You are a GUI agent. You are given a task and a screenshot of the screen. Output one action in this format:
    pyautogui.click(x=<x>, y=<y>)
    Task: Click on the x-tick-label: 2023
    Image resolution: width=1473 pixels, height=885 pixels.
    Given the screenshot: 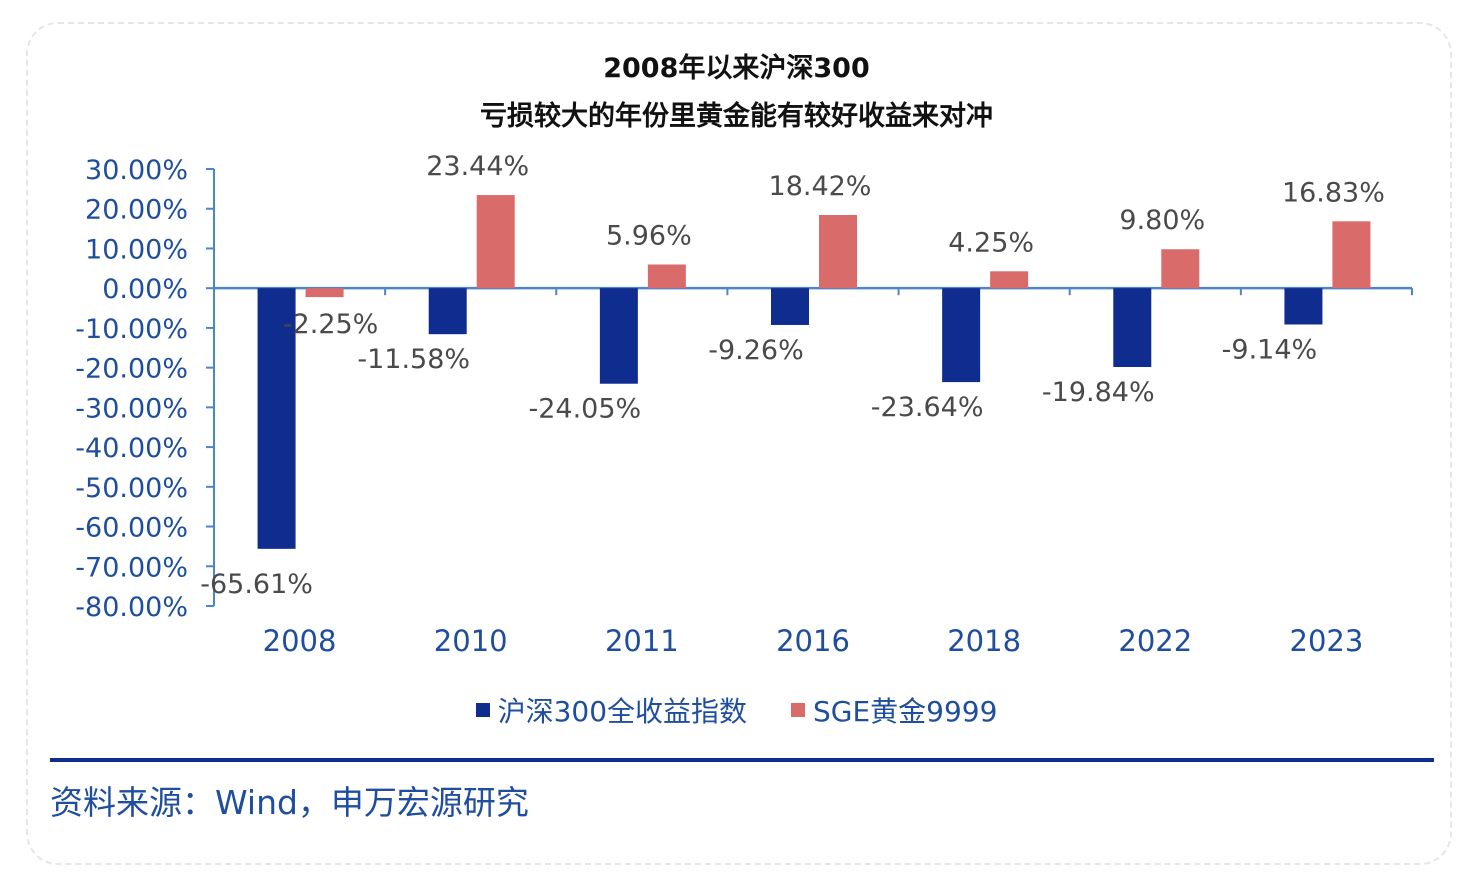 What is the action you would take?
    pyautogui.click(x=1327, y=641)
    